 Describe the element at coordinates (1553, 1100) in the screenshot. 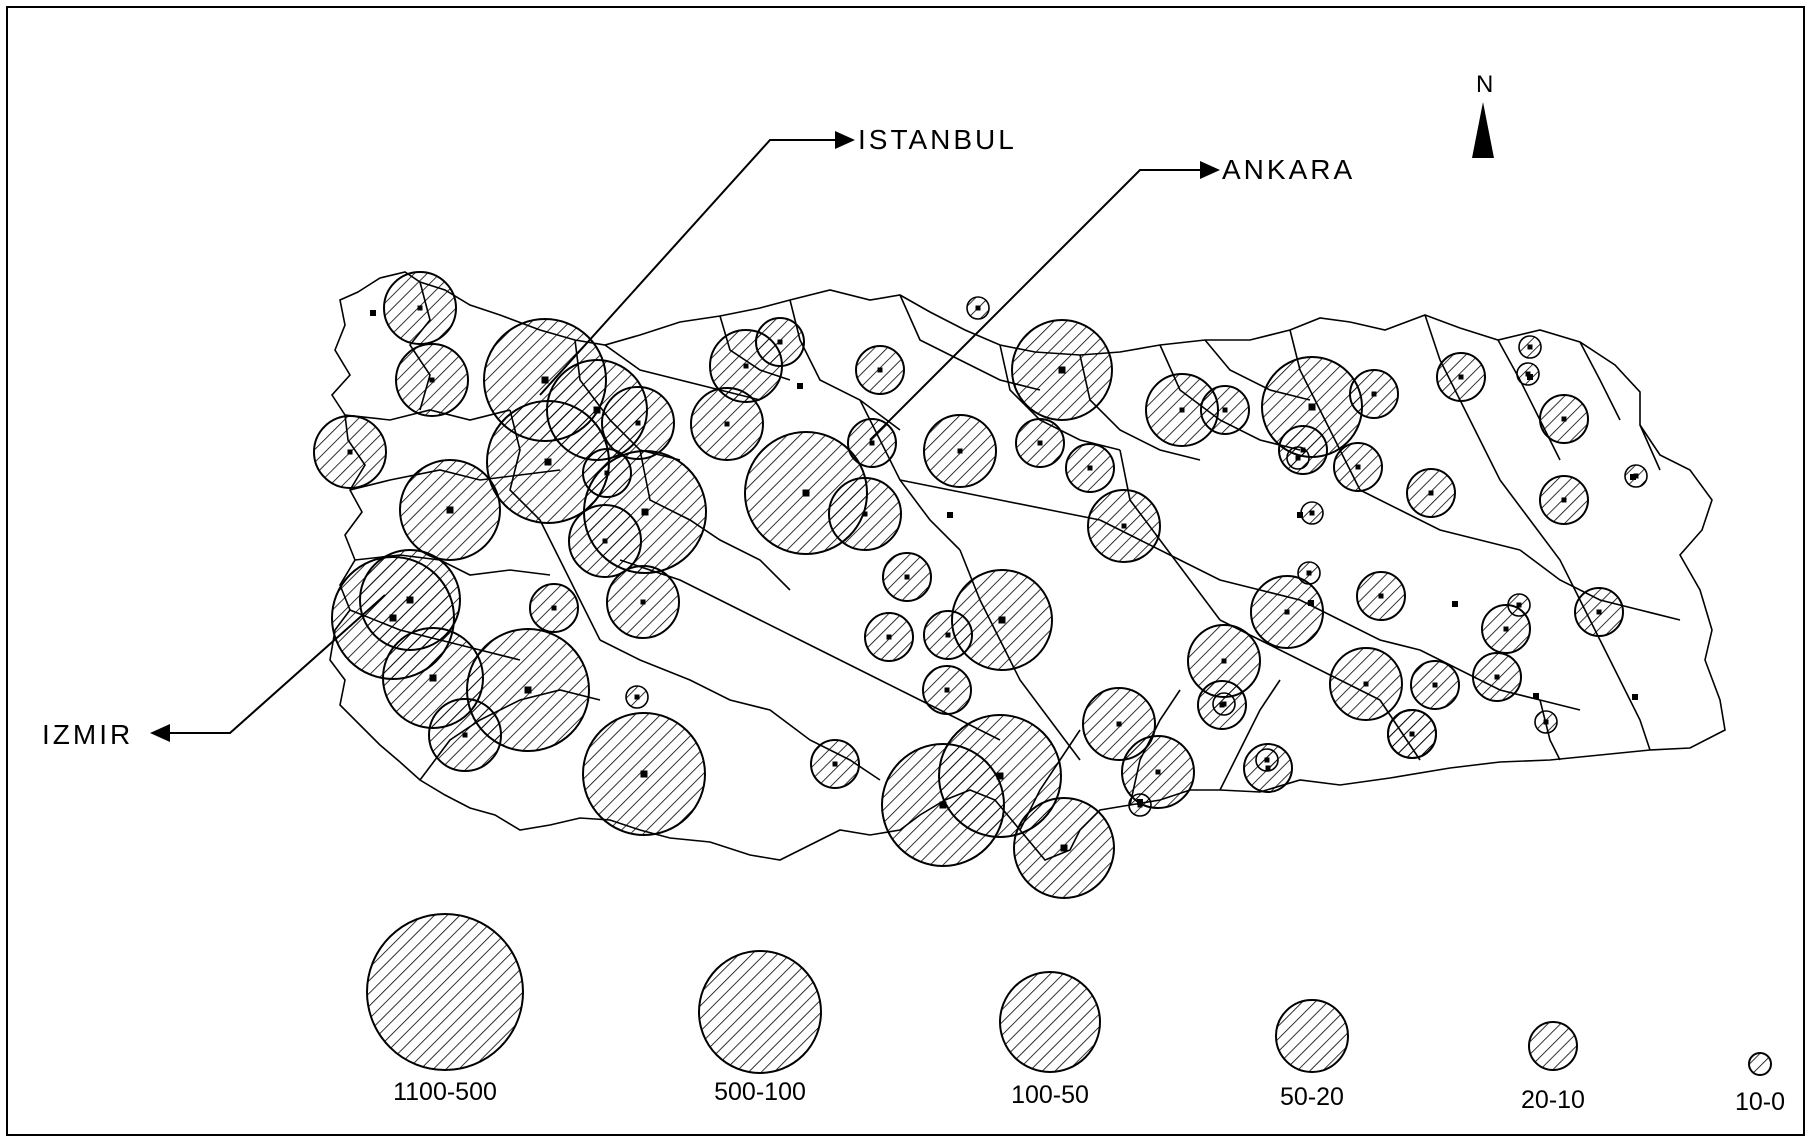

I see `legend-label-20-10: 20-10` at that location.